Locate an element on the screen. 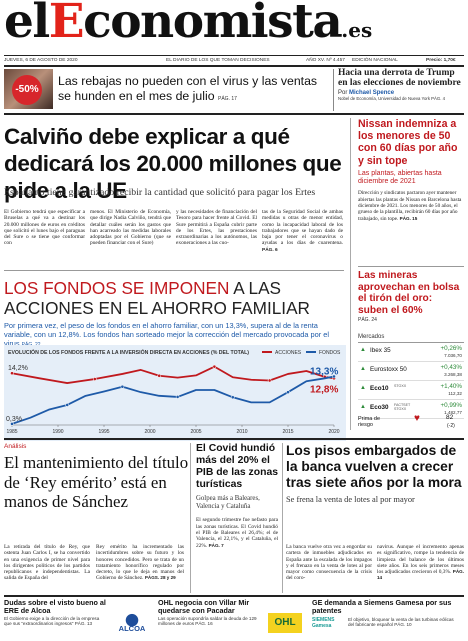 This screenshot has width=468, height=641. opinion-byline: Por Michael Spence is located at coordinates (401, 93).